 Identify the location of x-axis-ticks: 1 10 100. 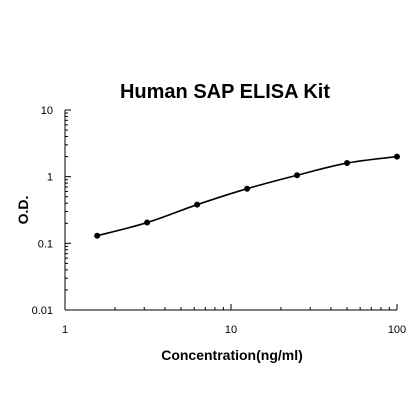
(234, 320).